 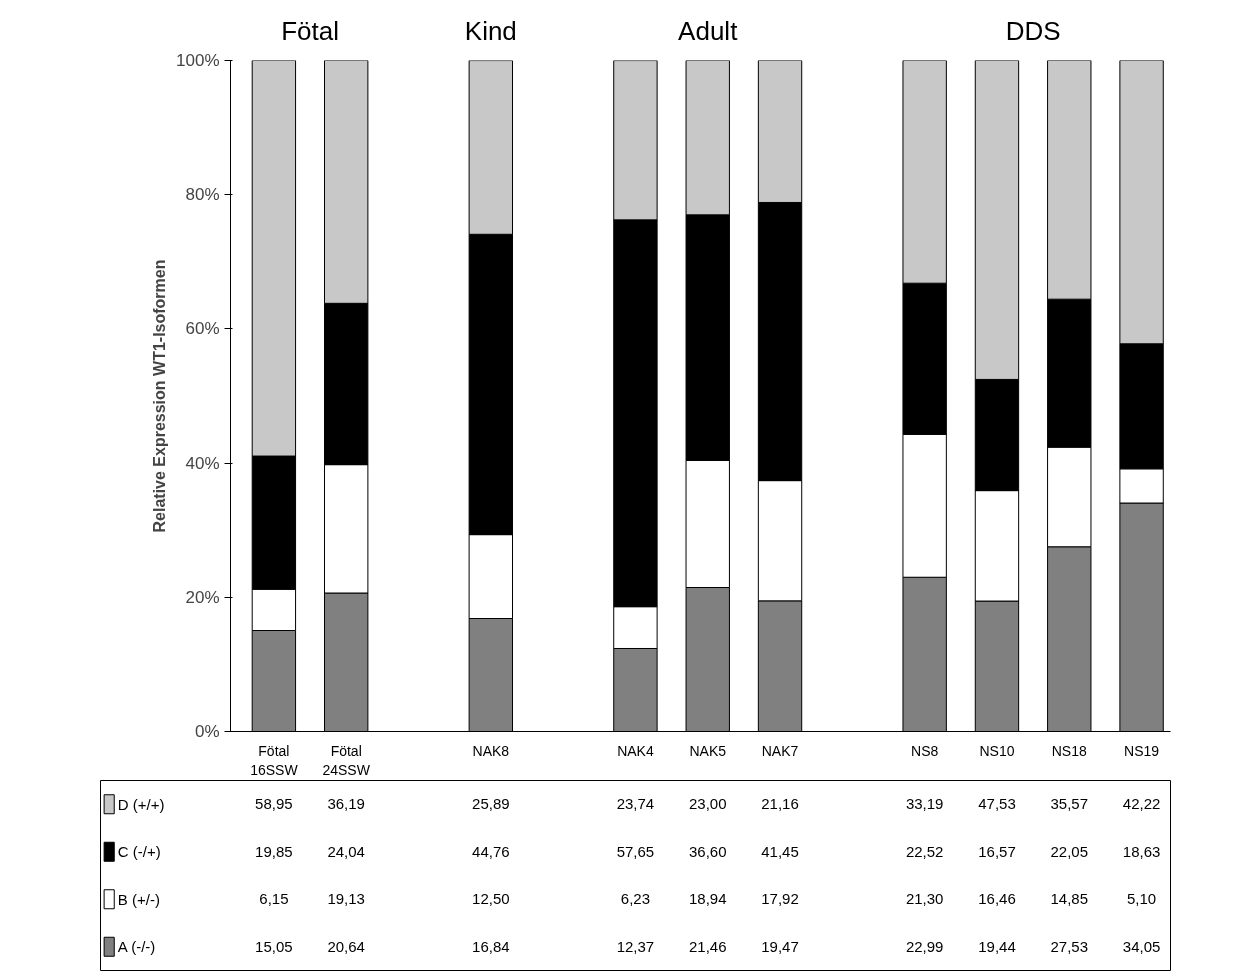 What do you see at coordinates (780, 899) in the screenshot?
I see `data-label: 17,92` at bounding box center [780, 899].